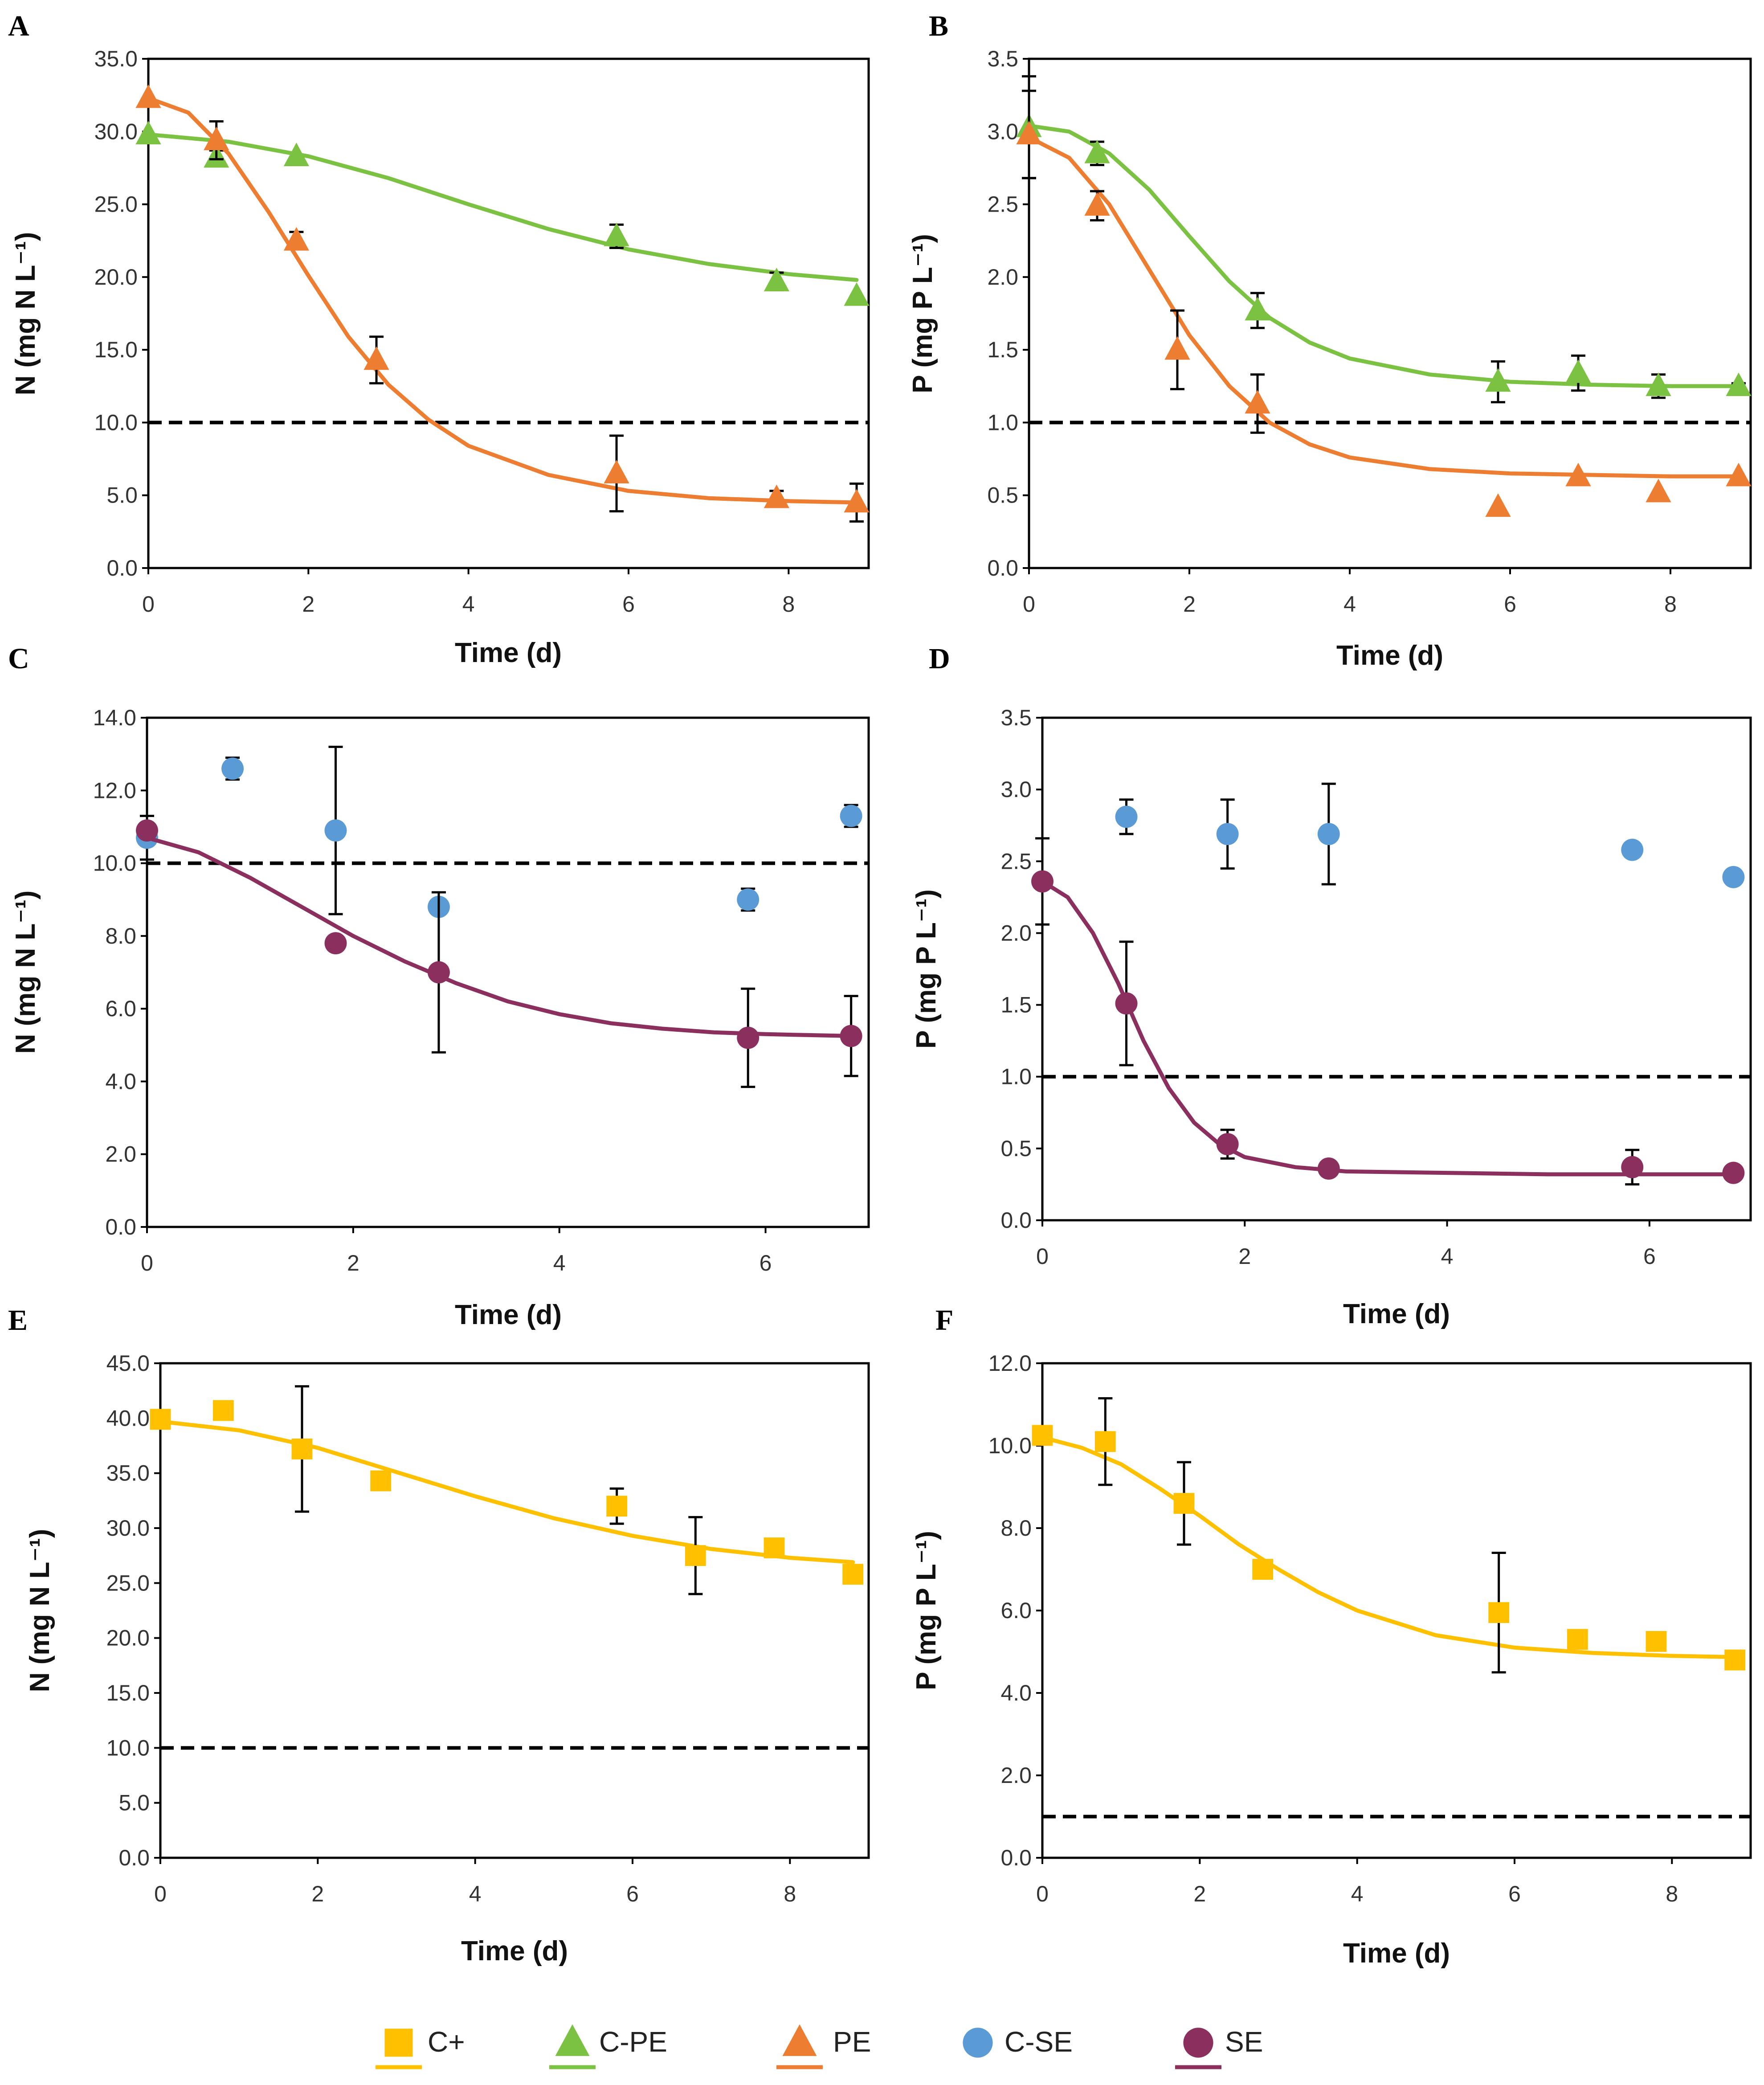 The height and width of the screenshot is (2085, 1764). I want to click on legend-label: C+, so click(446, 2042).